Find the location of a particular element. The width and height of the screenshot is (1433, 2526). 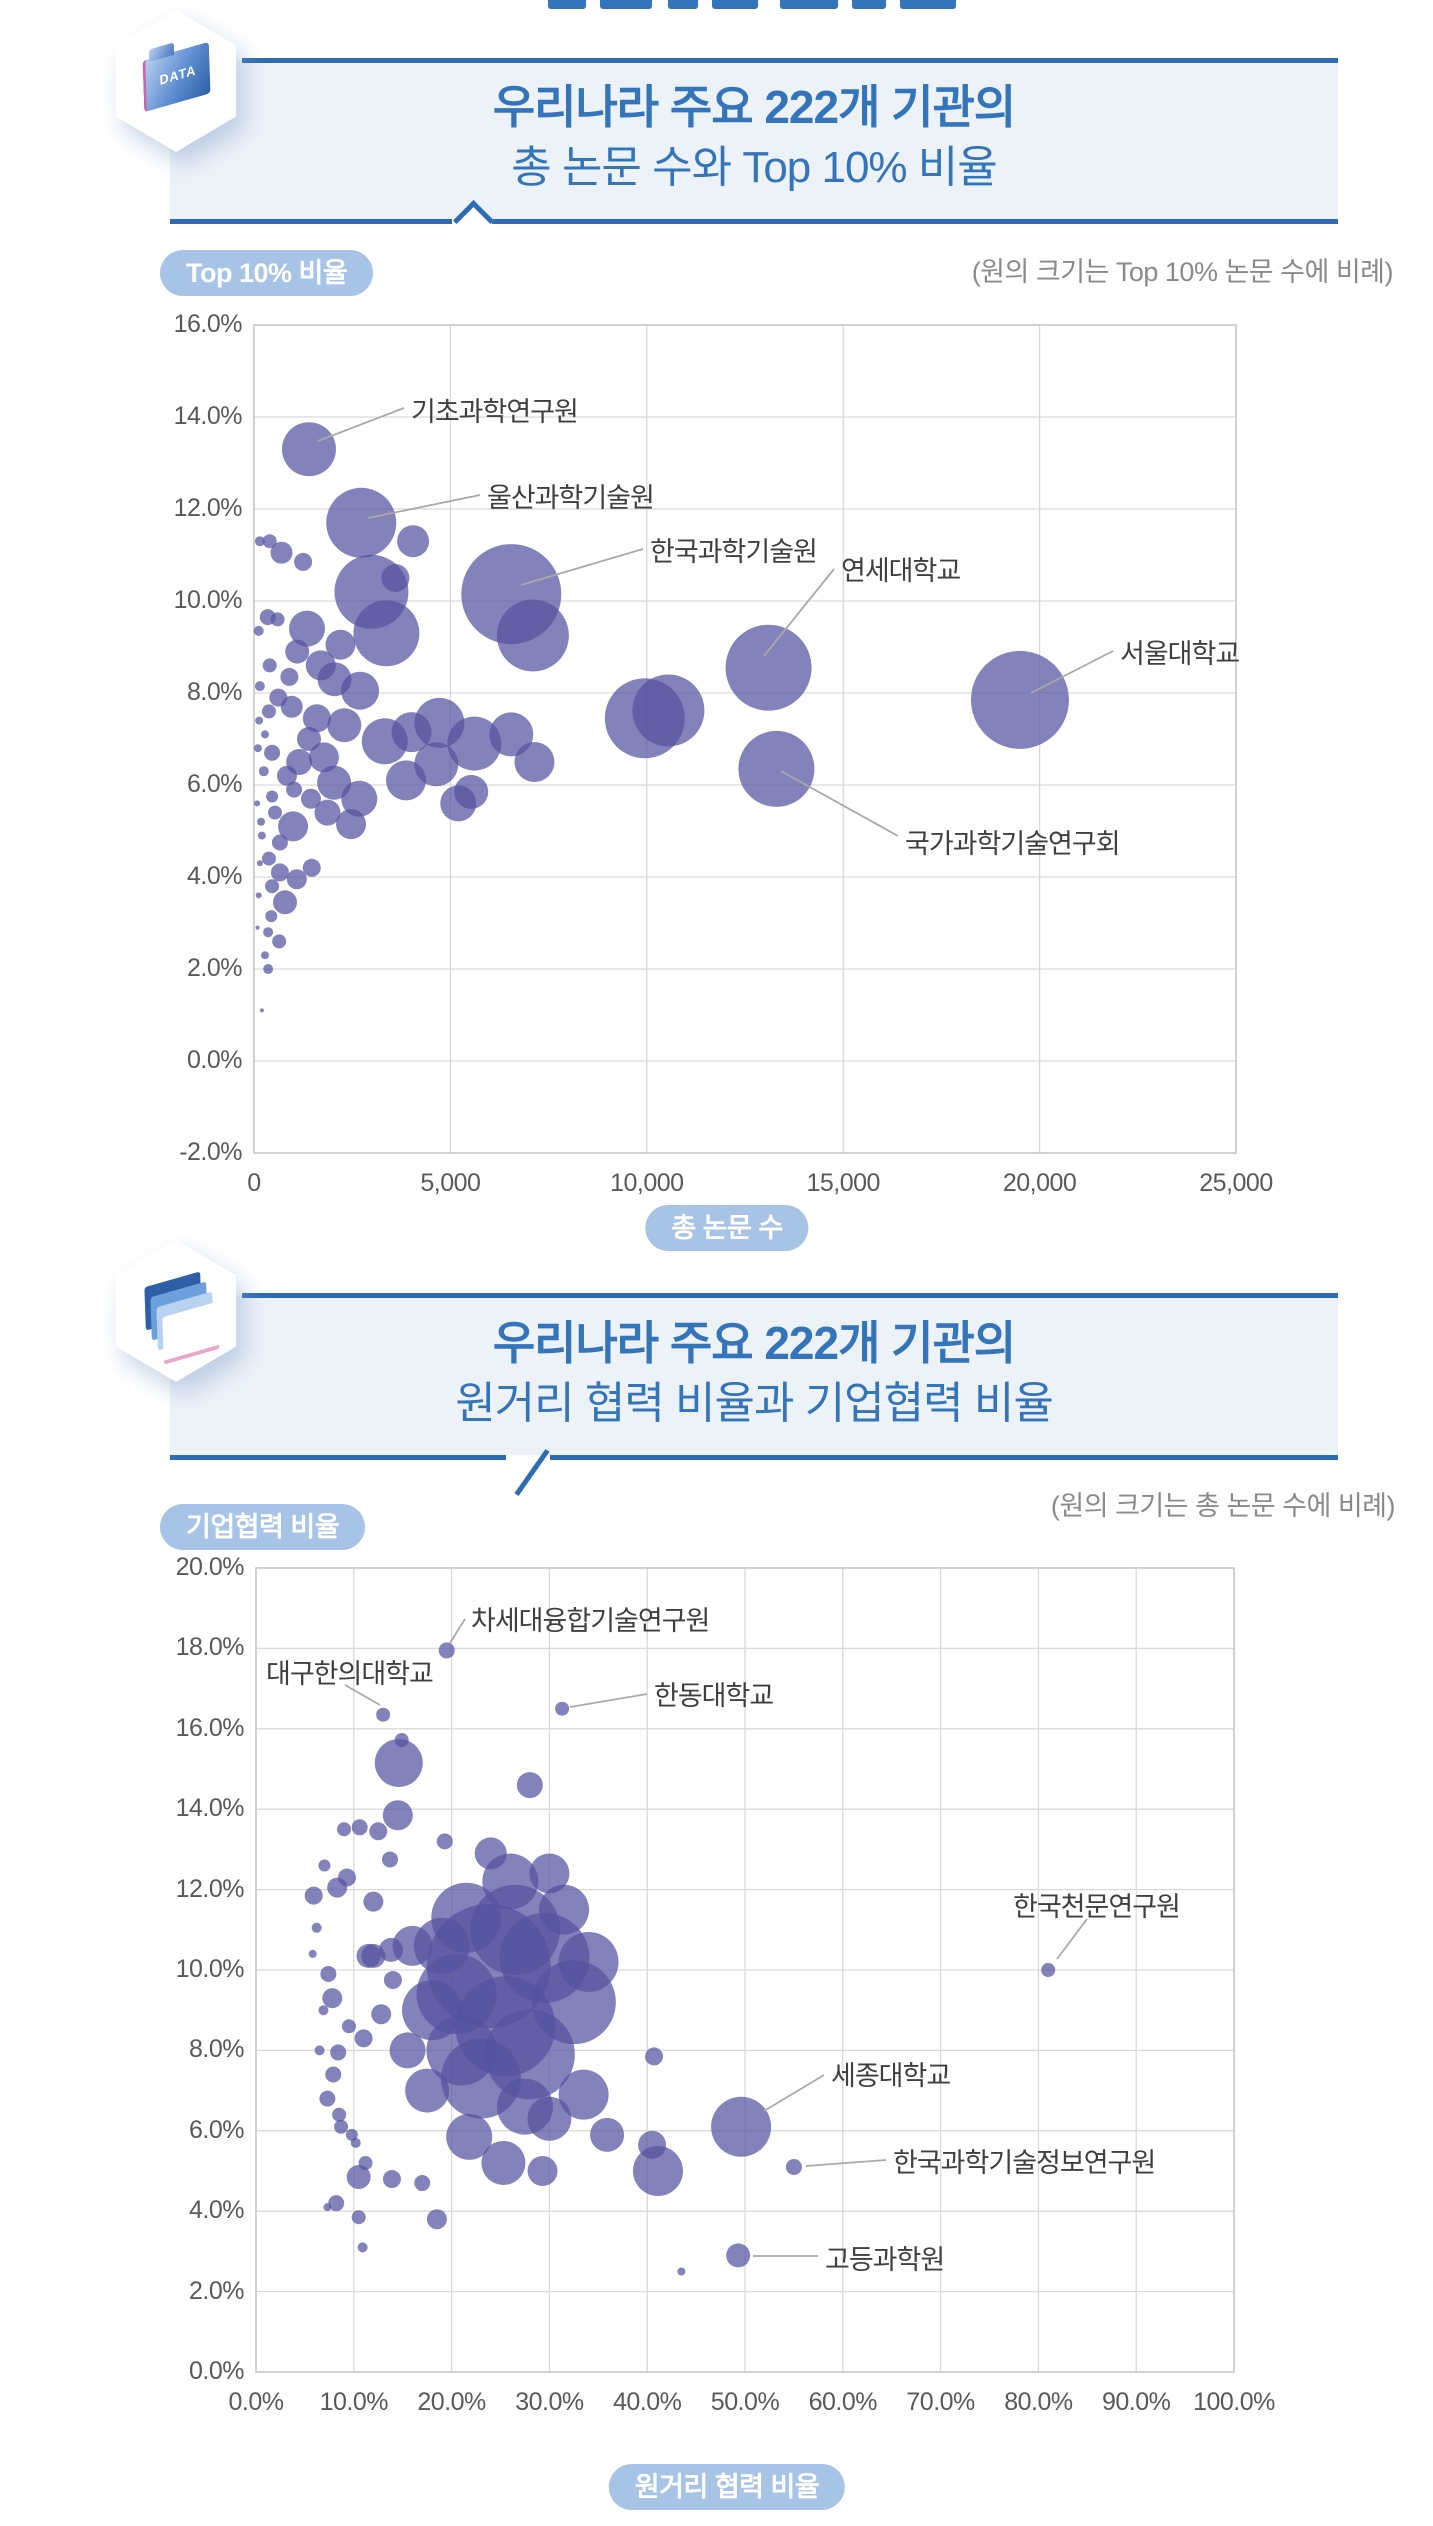

x-axis-badge-chart-1: 총 논문 수 is located at coordinates (727, 1228).